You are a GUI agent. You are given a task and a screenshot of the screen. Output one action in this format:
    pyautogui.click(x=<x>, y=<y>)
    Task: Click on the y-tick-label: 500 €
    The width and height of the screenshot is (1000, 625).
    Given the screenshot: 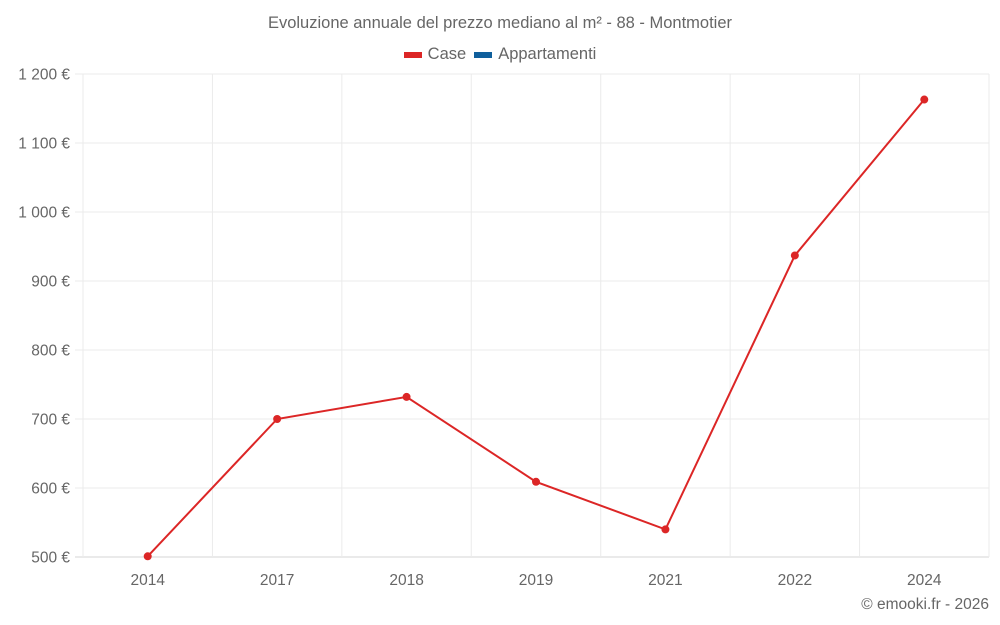 What is the action you would take?
    pyautogui.click(x=50, y=558)
    